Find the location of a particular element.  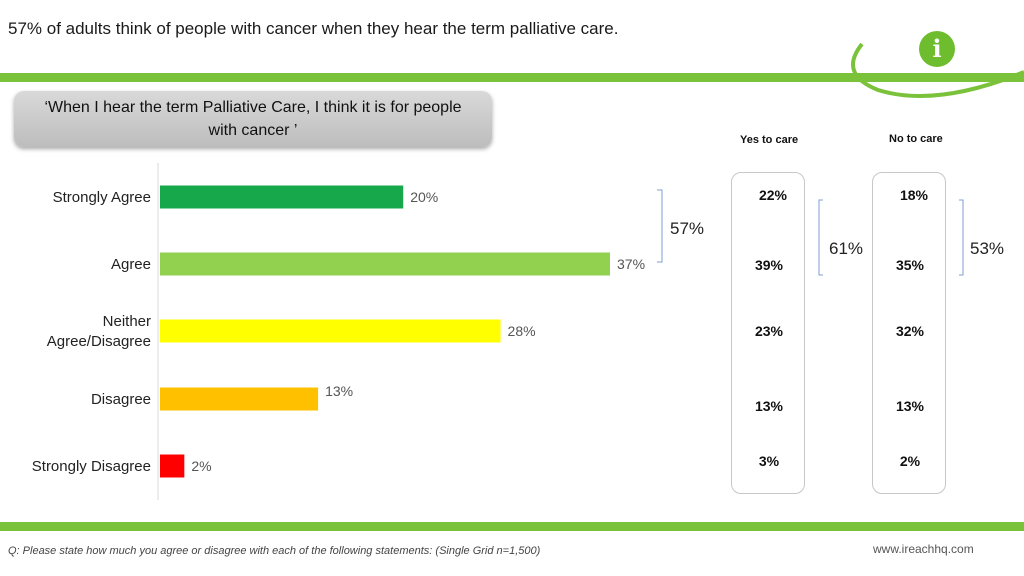

bar-strongly-disagree is located at coordinates (172, 466).